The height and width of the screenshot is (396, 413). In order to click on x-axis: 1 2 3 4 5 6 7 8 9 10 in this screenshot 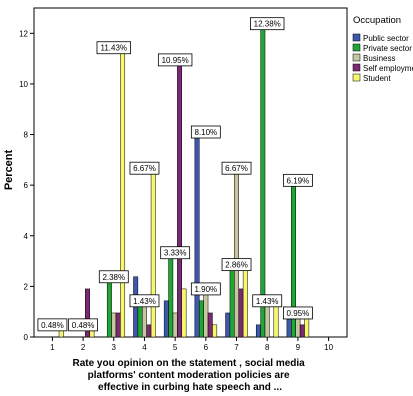, I will do `click(192, 344)`.